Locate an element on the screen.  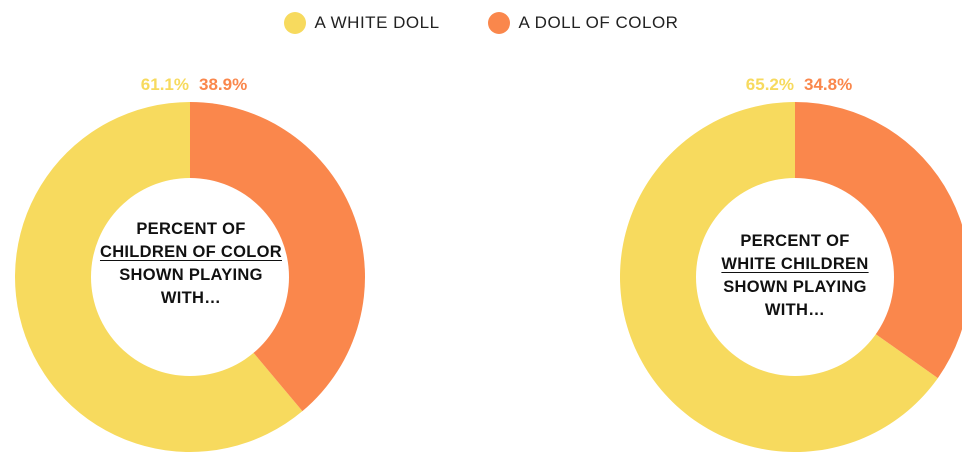
donut-hole-white-children is located at coordinates (795, 277).